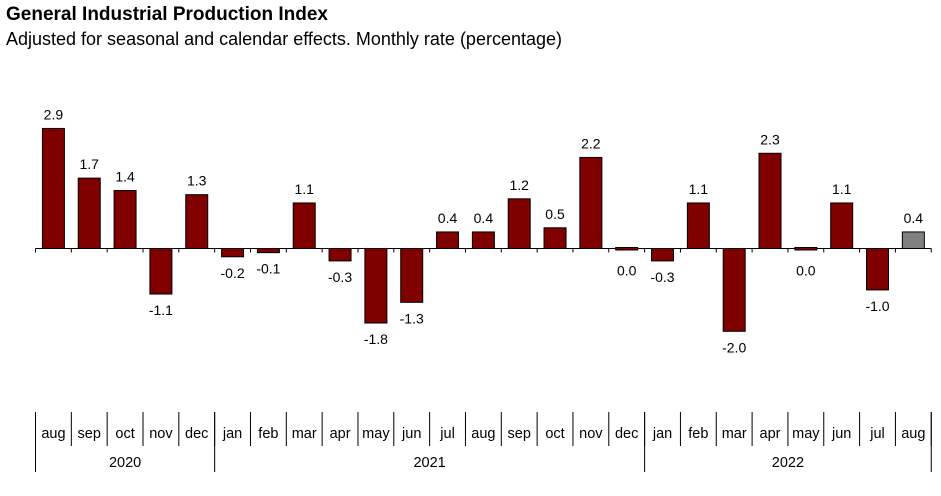 This screenshot has width=941, height=496. What do you see at coordinates (770, 139) in the screenshot?
I see `data-label: 2.3` at bounding box center [770, 139].